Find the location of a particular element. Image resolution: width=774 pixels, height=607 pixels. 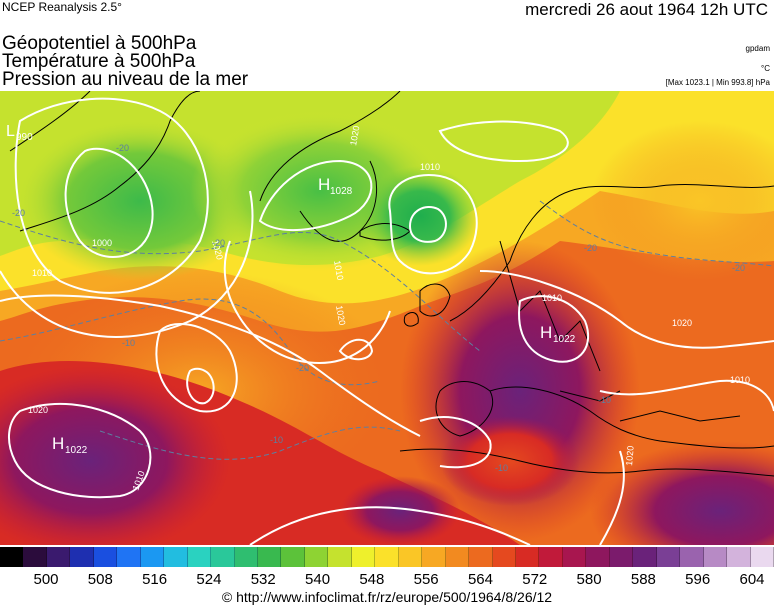

field-red-med is located at coordinates (510, 461).